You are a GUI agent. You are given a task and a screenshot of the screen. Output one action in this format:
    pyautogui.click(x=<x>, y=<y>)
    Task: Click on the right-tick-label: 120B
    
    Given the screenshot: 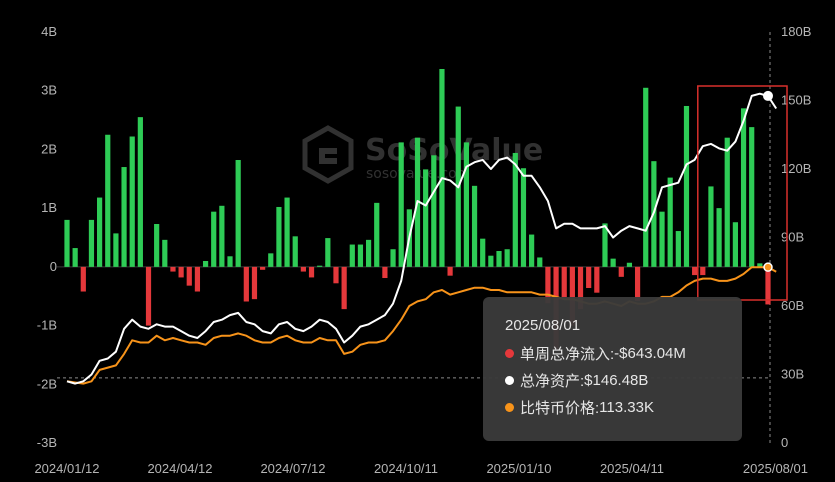 What is the action you would take?
    pyautogui.click(x=796, y=168)
    